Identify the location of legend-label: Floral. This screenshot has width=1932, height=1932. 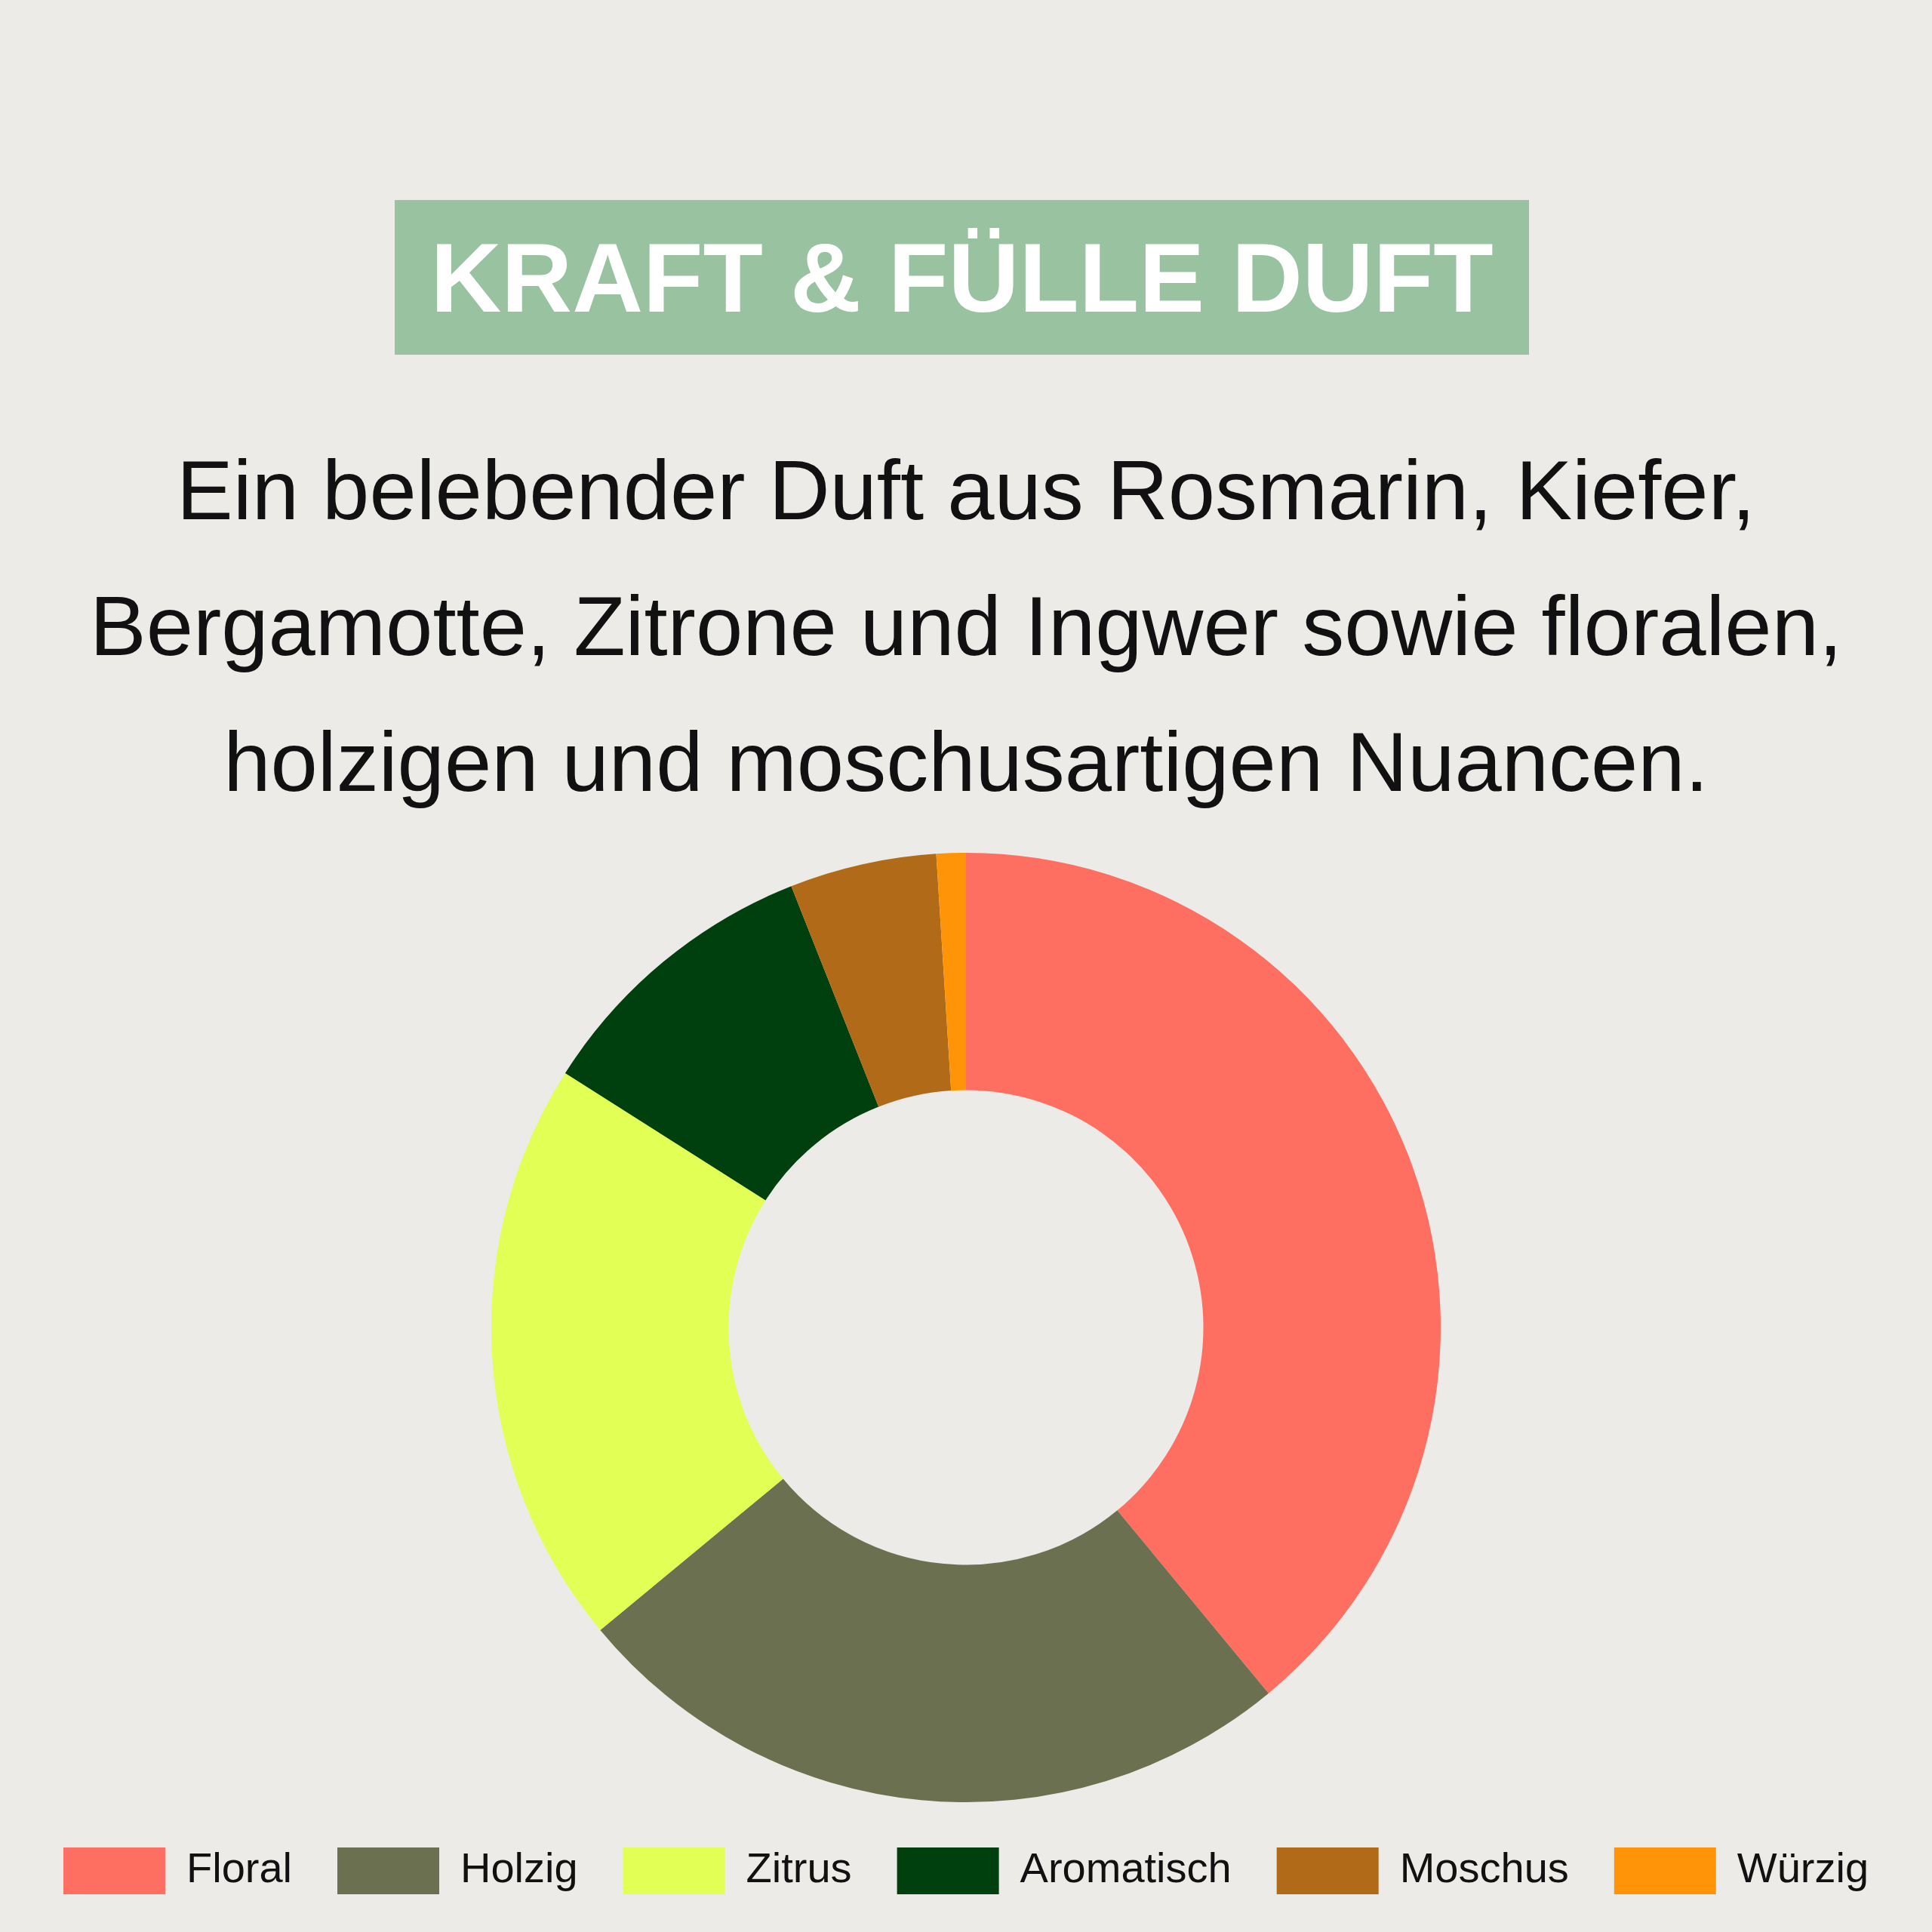
(239, 1868).